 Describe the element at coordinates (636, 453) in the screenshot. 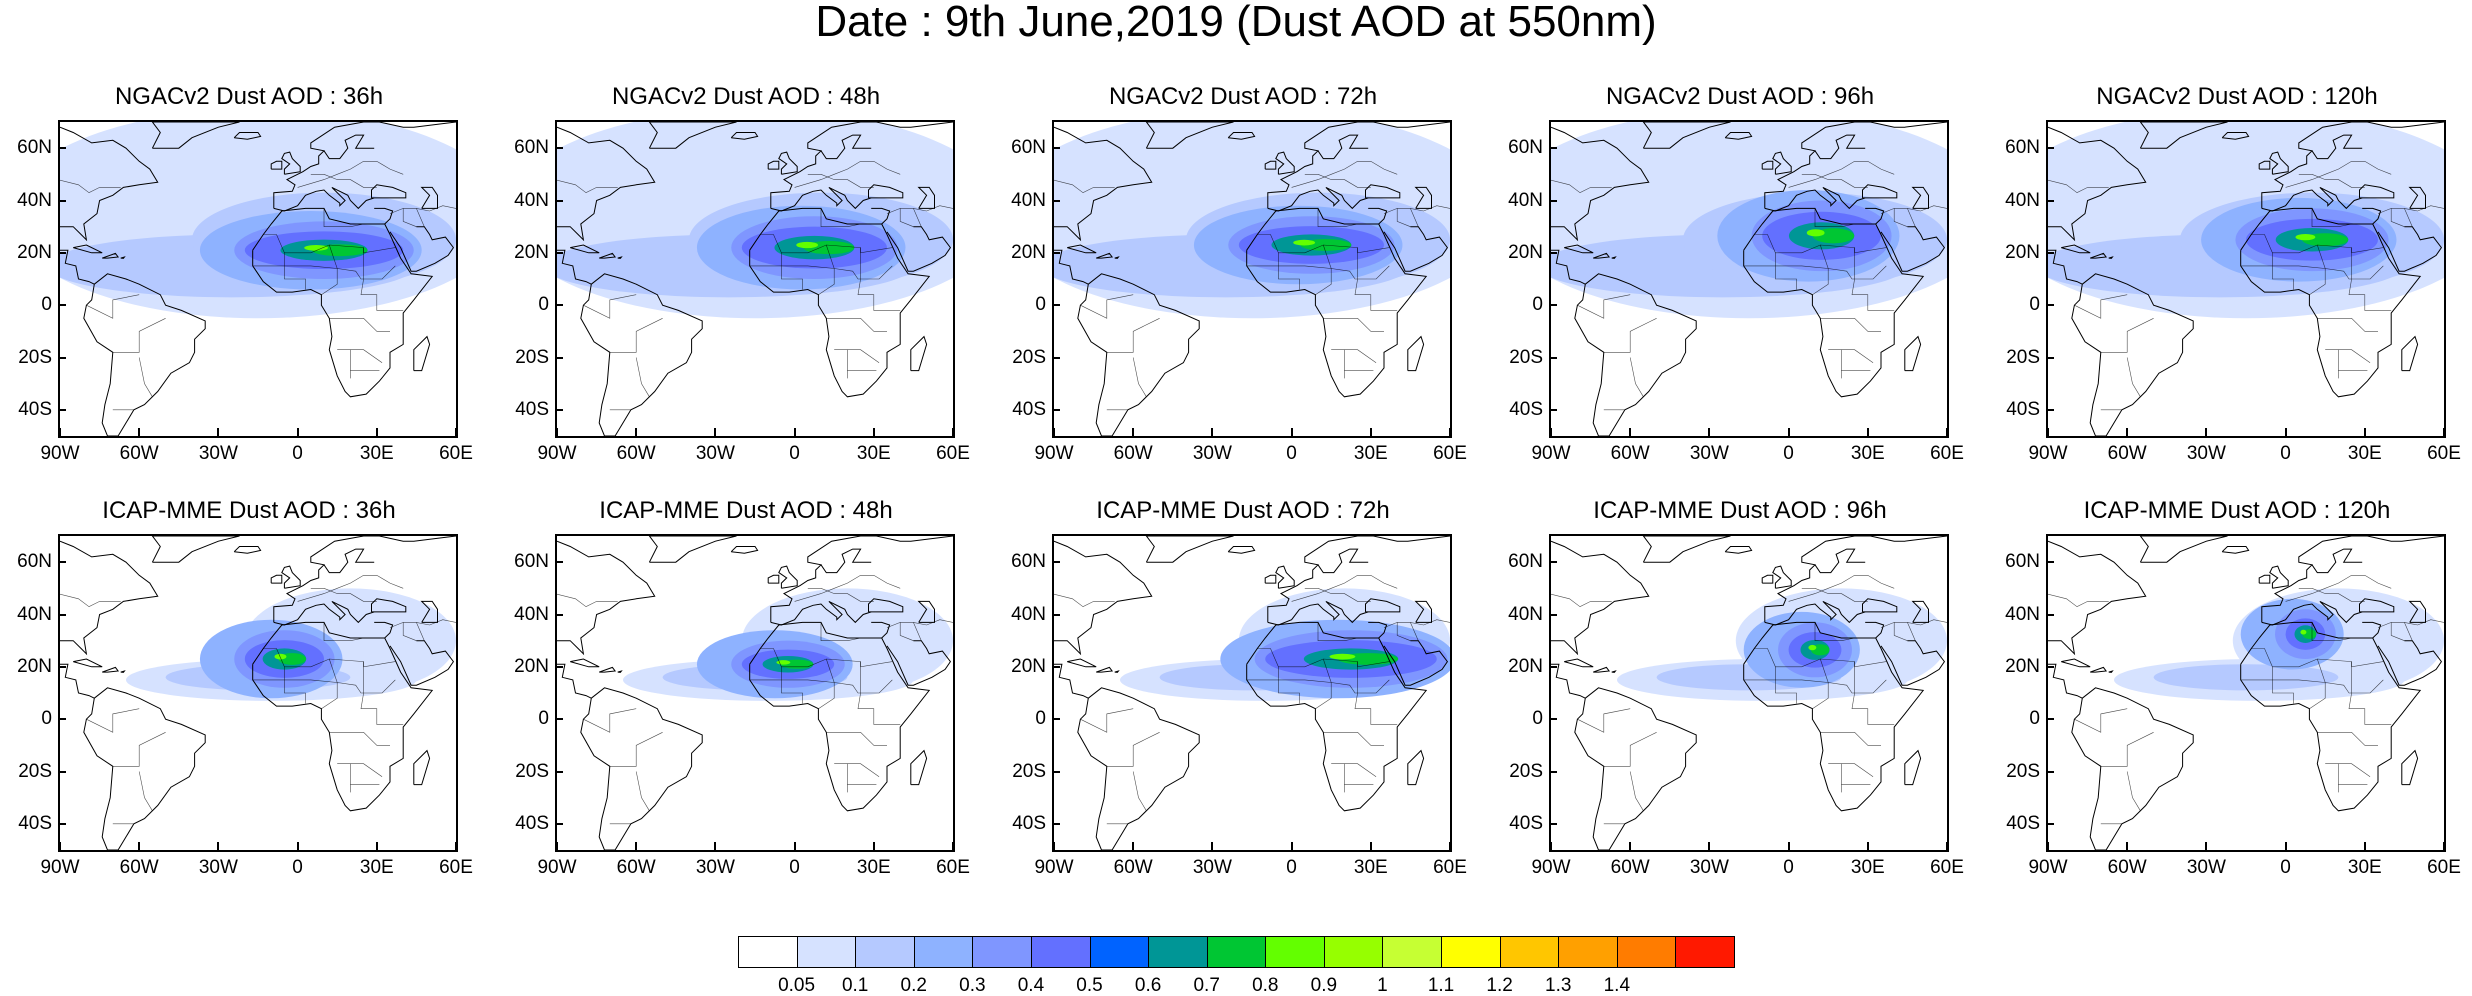

I see `lon-tick-label: 60W` at that location.